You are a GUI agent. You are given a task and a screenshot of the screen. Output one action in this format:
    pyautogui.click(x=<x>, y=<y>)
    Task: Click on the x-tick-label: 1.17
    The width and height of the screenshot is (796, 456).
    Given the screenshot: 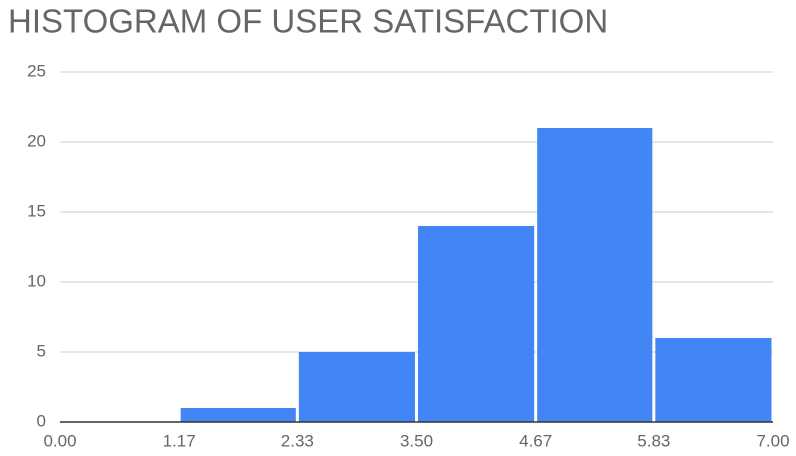 What is the action you would take?
    pyautogui.click(x=179, y=440)
    